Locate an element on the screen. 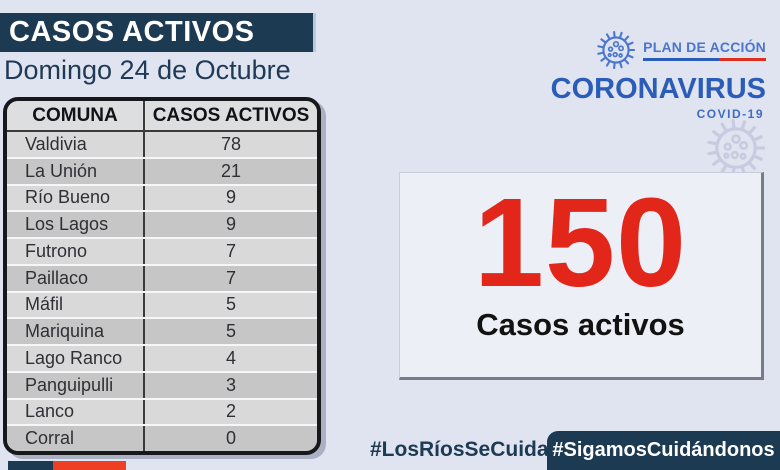 The image size is (780, 470). table-row: Paillaco 7 is located at coordinates (162, 277).